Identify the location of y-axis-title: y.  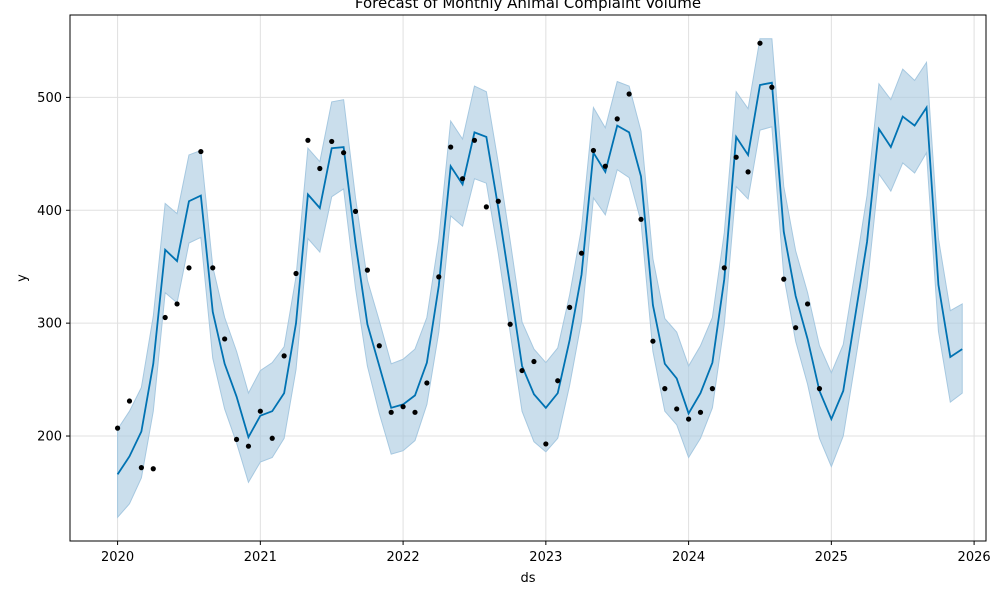
(22, 278).